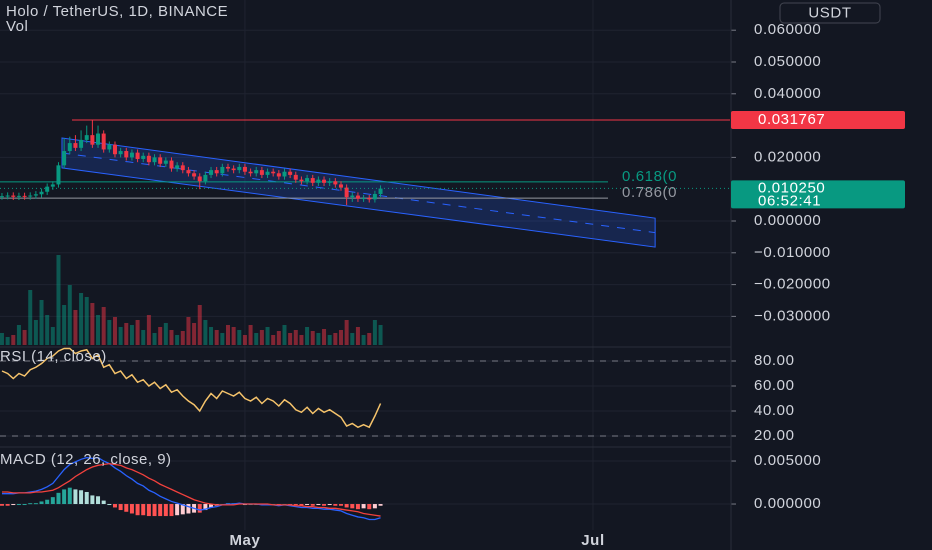 The width and height of the screenshot is (932, 550). What do you see at coordinates (358, 192) in the screenshot?
I see `regression-channel` at bounding box center [358, 192].